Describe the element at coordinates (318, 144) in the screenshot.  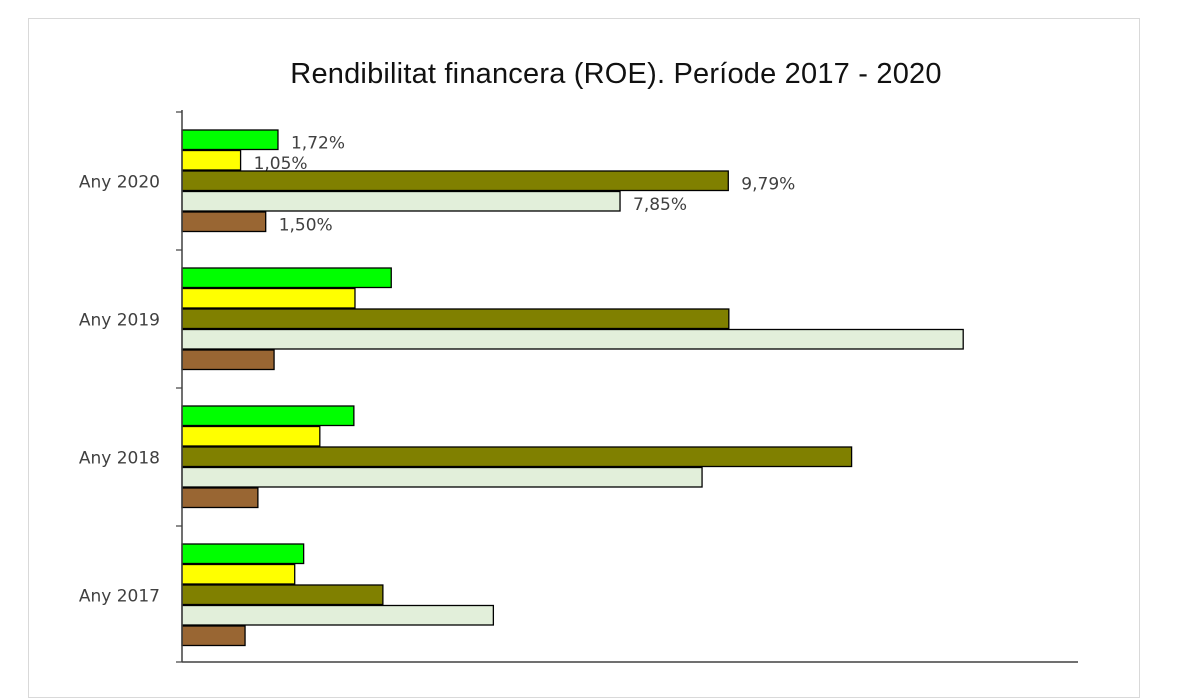
I see `data-label: 1,72%` at that location.